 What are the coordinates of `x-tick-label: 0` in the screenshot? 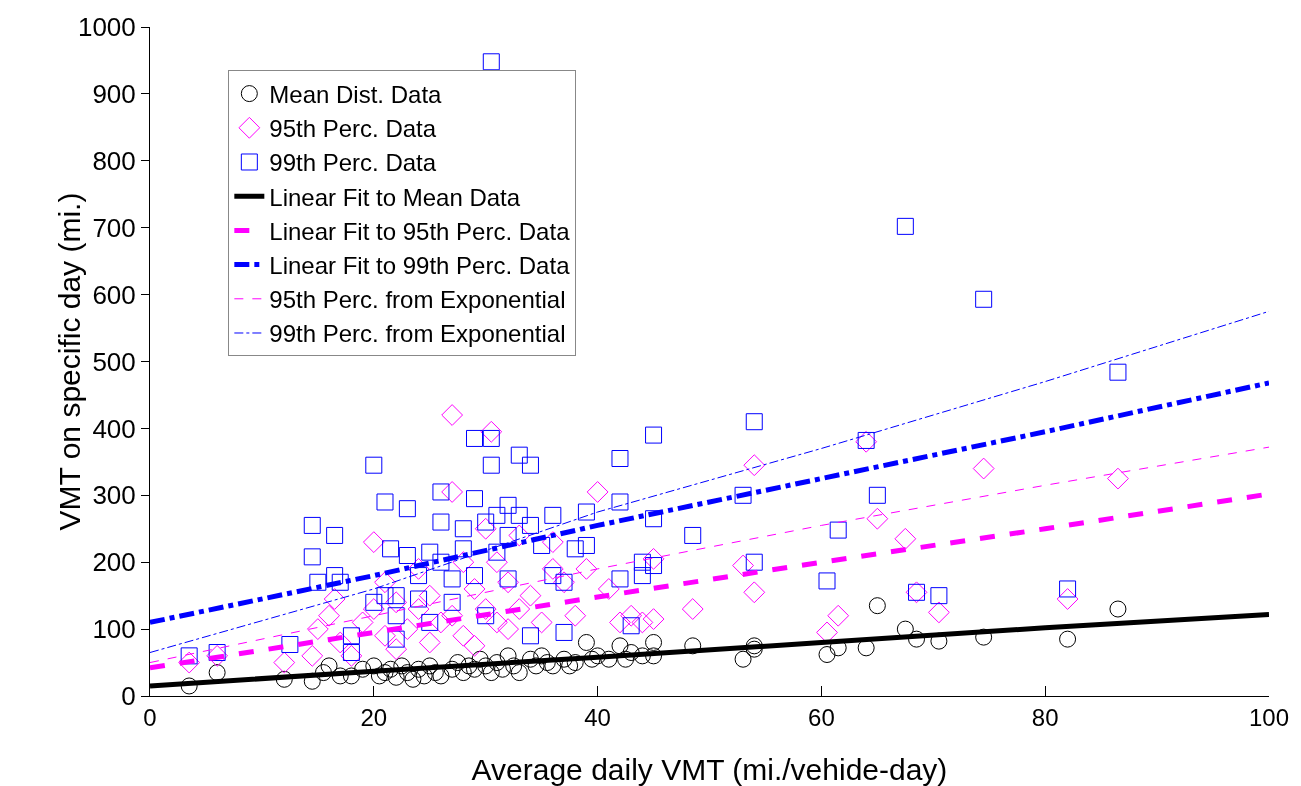 It's located at (150, 717).